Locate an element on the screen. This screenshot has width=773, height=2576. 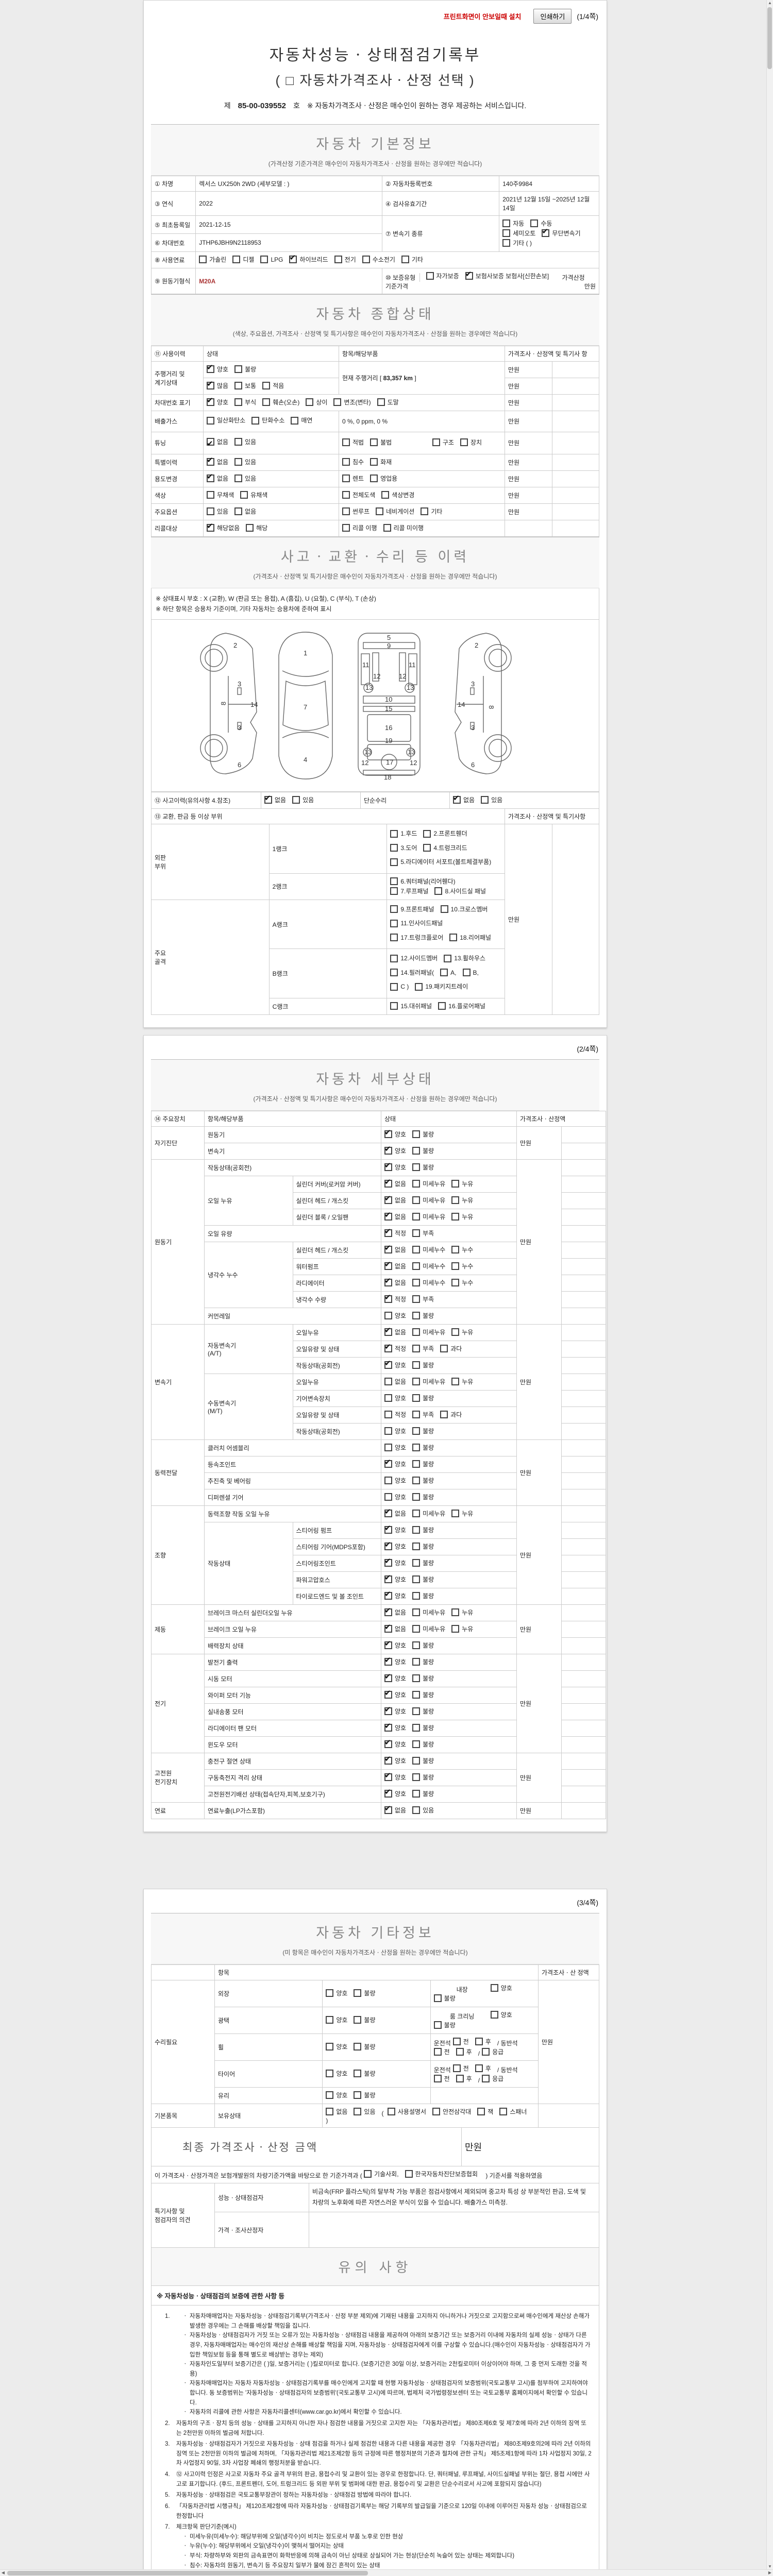
checkbox-색상변경: 색상변경 is located at coordinates (397, 494).